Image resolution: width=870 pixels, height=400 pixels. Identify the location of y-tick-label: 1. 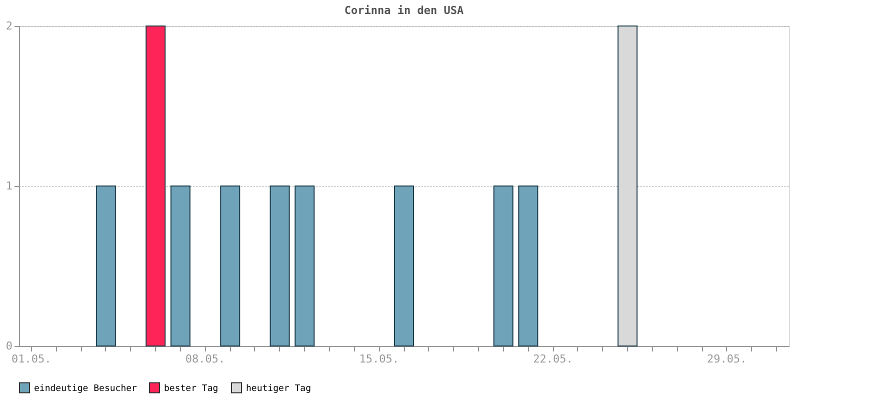
(9, 186).